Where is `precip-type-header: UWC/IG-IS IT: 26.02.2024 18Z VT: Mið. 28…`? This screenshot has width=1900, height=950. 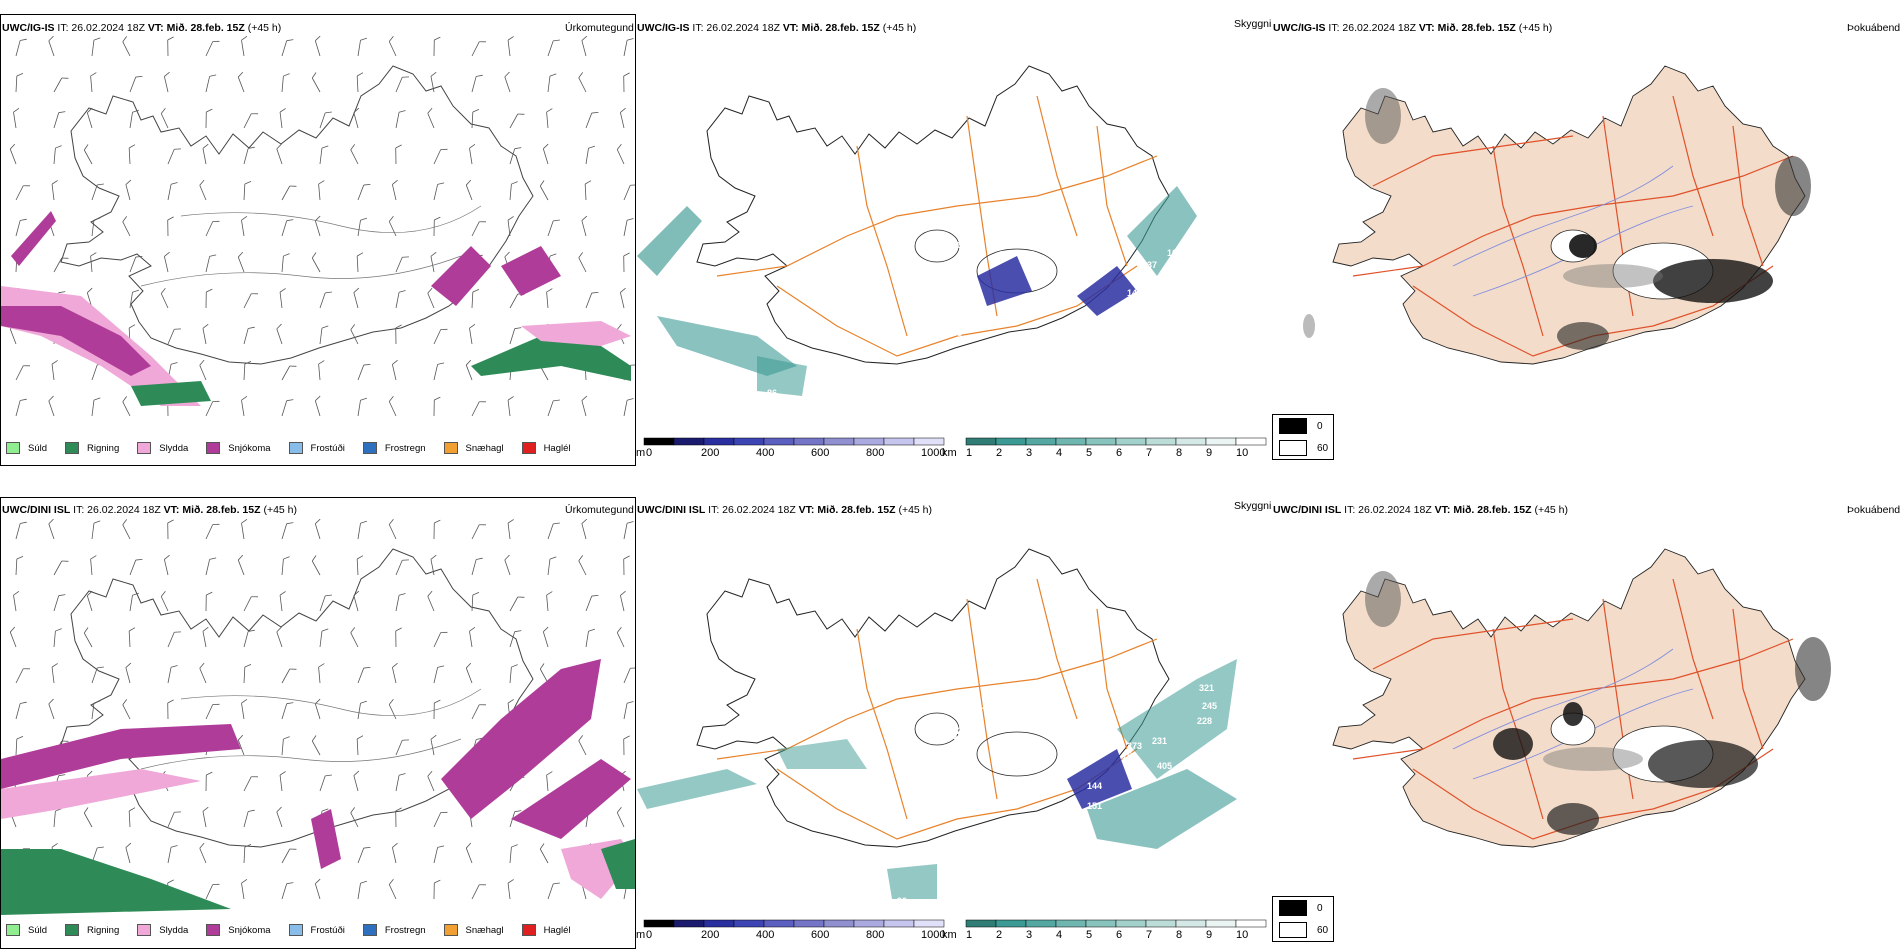
precip-type-header: UWC/IG-IS IT: 26.02.2024 18Z VT: Mið. 28… is located at coordinates (141, 28).